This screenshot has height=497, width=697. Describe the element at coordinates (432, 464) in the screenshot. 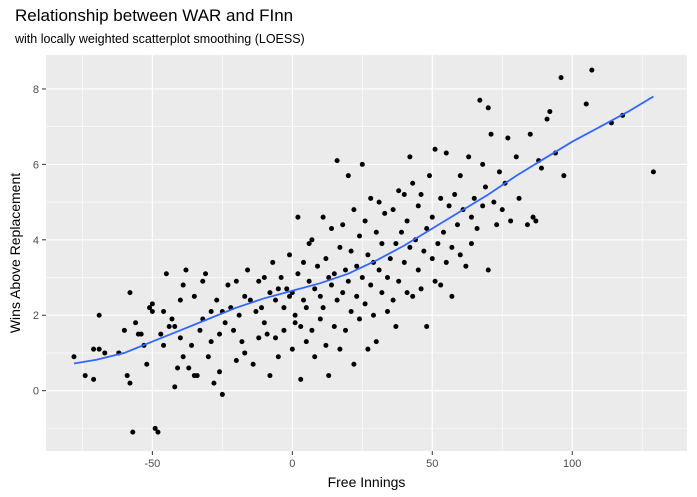

I see `x-tick-label: 50` at that location.